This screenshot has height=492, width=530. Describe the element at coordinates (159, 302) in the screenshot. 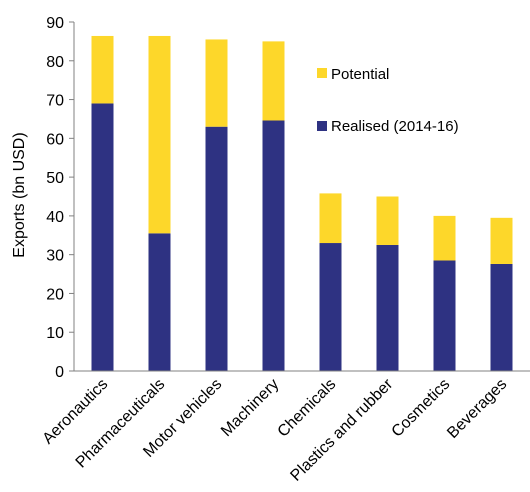

I see `bar-realised-2014-16-pharmaceuticals` at that location.